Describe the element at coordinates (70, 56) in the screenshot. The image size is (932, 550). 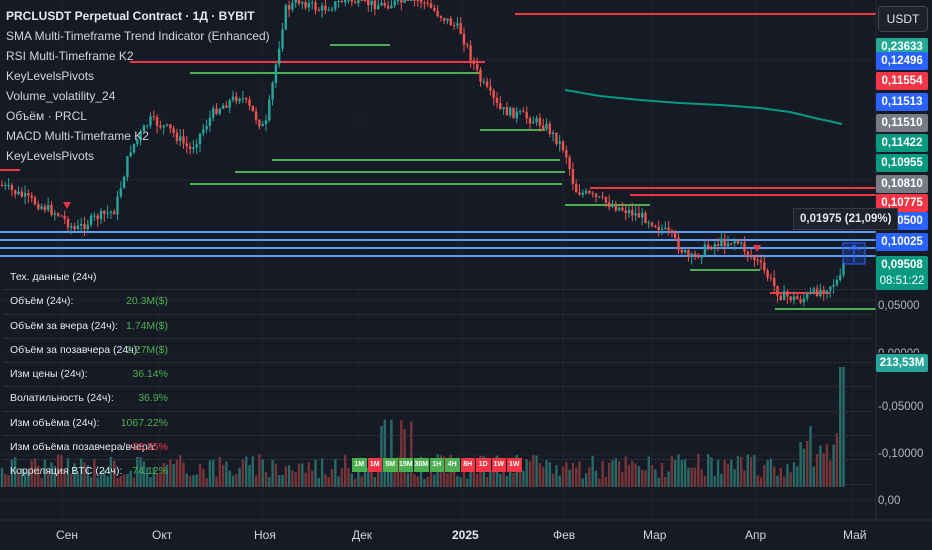
I see `indicator-rsi: RSI Multi-Timeframe K2` at that location.